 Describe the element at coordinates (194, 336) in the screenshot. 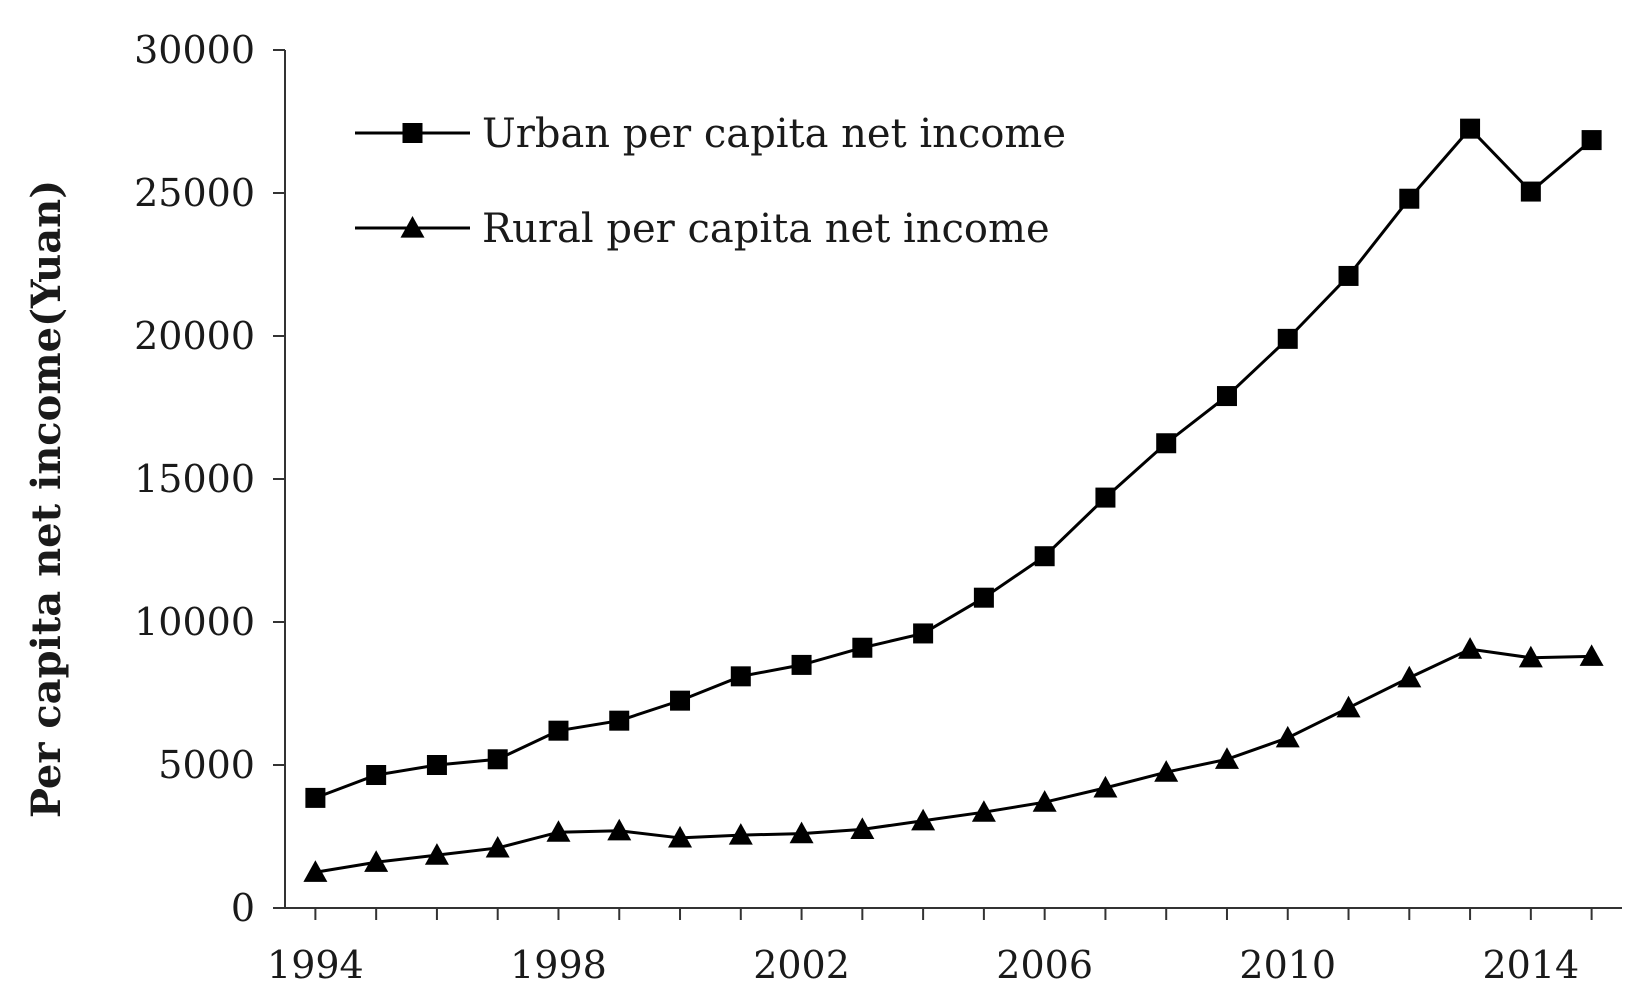

I see `y-tick-label: 20000` at that location.